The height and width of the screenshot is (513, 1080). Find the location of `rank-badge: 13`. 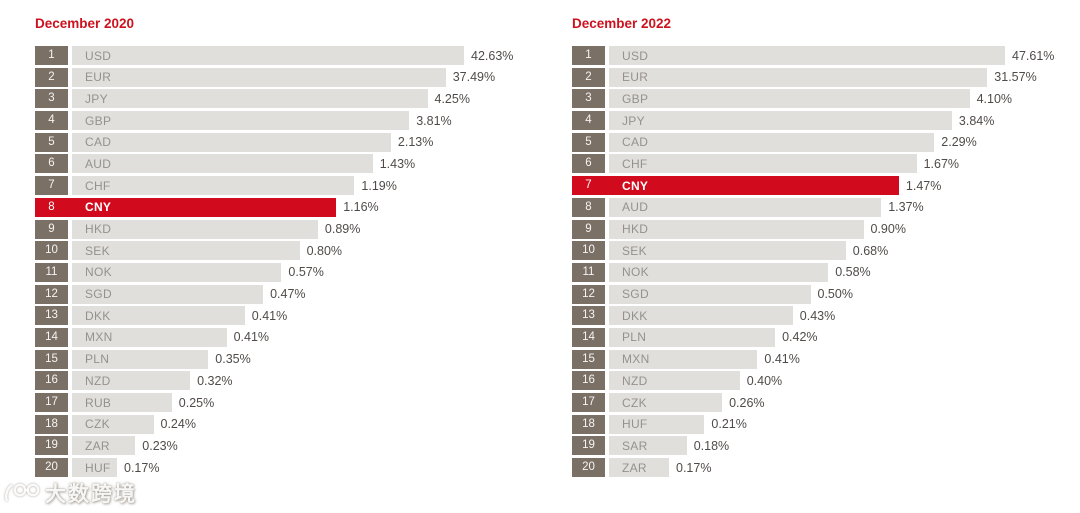

rank-badge: 13 is located at coordinates (588, 316).